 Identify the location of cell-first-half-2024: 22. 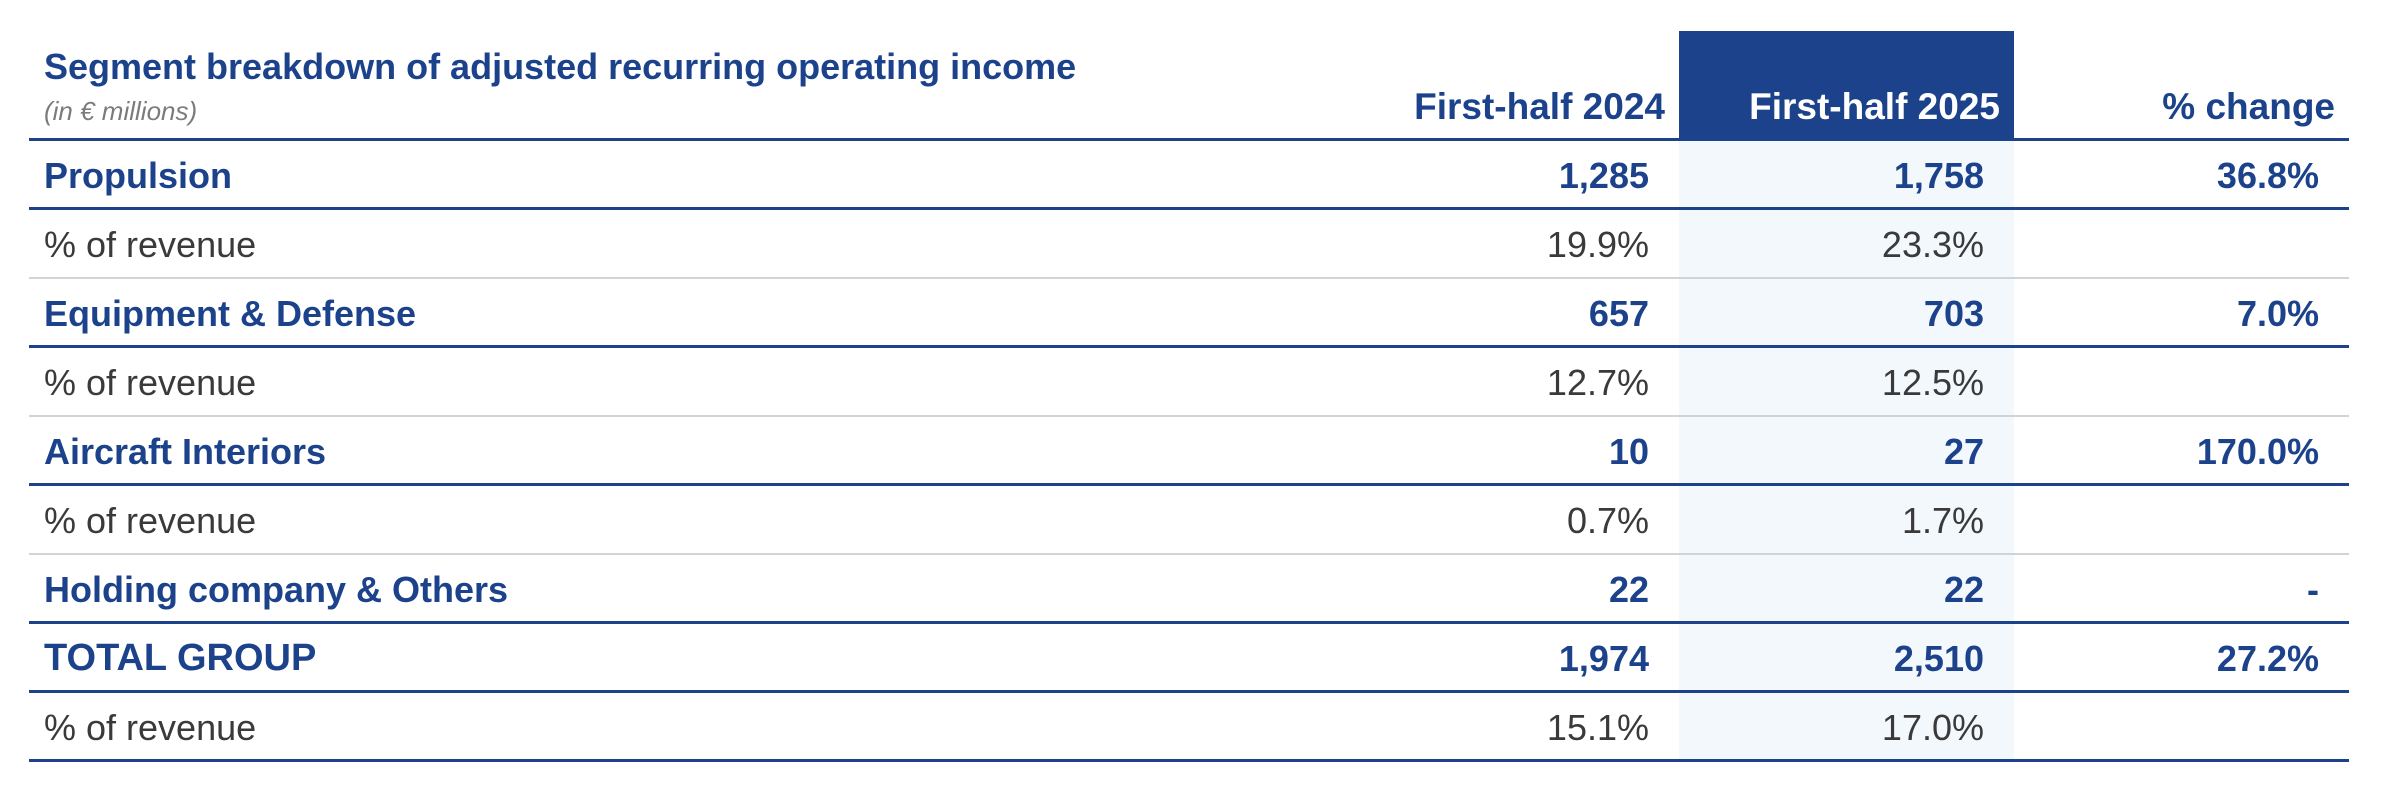
(1628, 589).